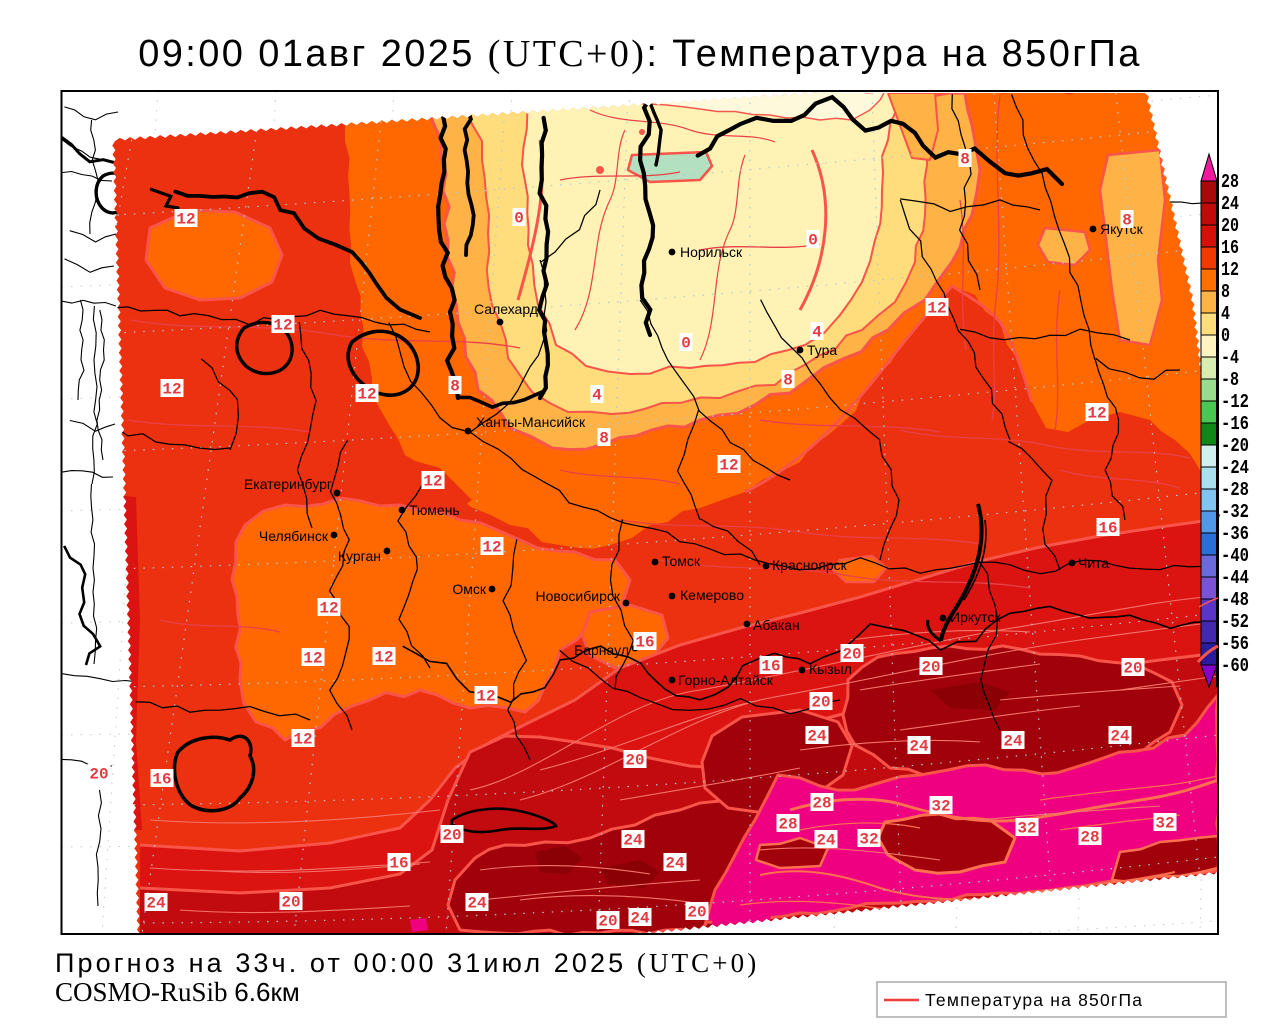 The image size is (1280, 1024). Describe the element at coordinates (711, 252) in the screenshot. I see `svg-text: Норильск` at that location.